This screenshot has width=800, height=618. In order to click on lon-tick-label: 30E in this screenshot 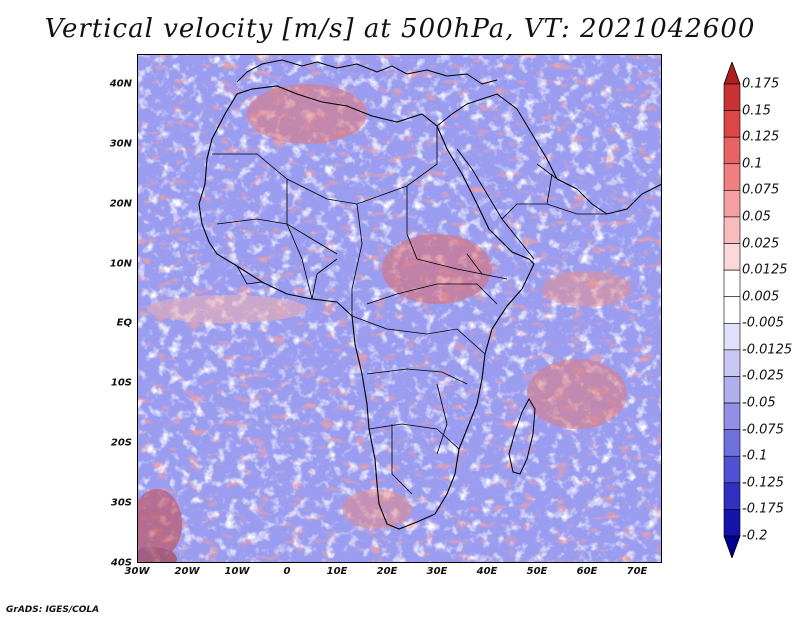, I will do `click(437, 571)`.